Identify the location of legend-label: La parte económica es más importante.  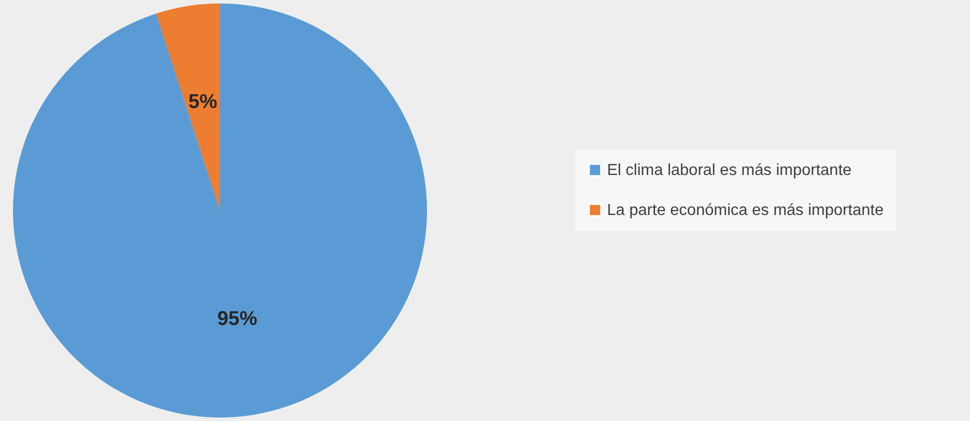
(745, 210).